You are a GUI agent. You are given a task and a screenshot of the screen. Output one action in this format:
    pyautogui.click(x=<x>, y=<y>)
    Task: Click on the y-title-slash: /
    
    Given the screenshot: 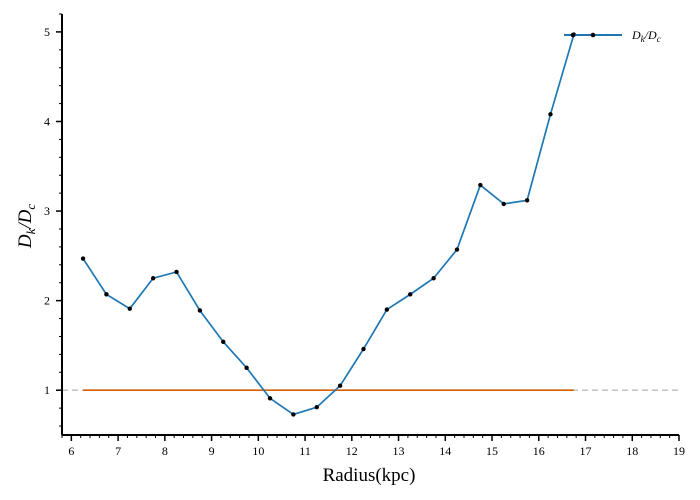 What is the action you would take?
    pyautogui.click(x=25, y=226)
    